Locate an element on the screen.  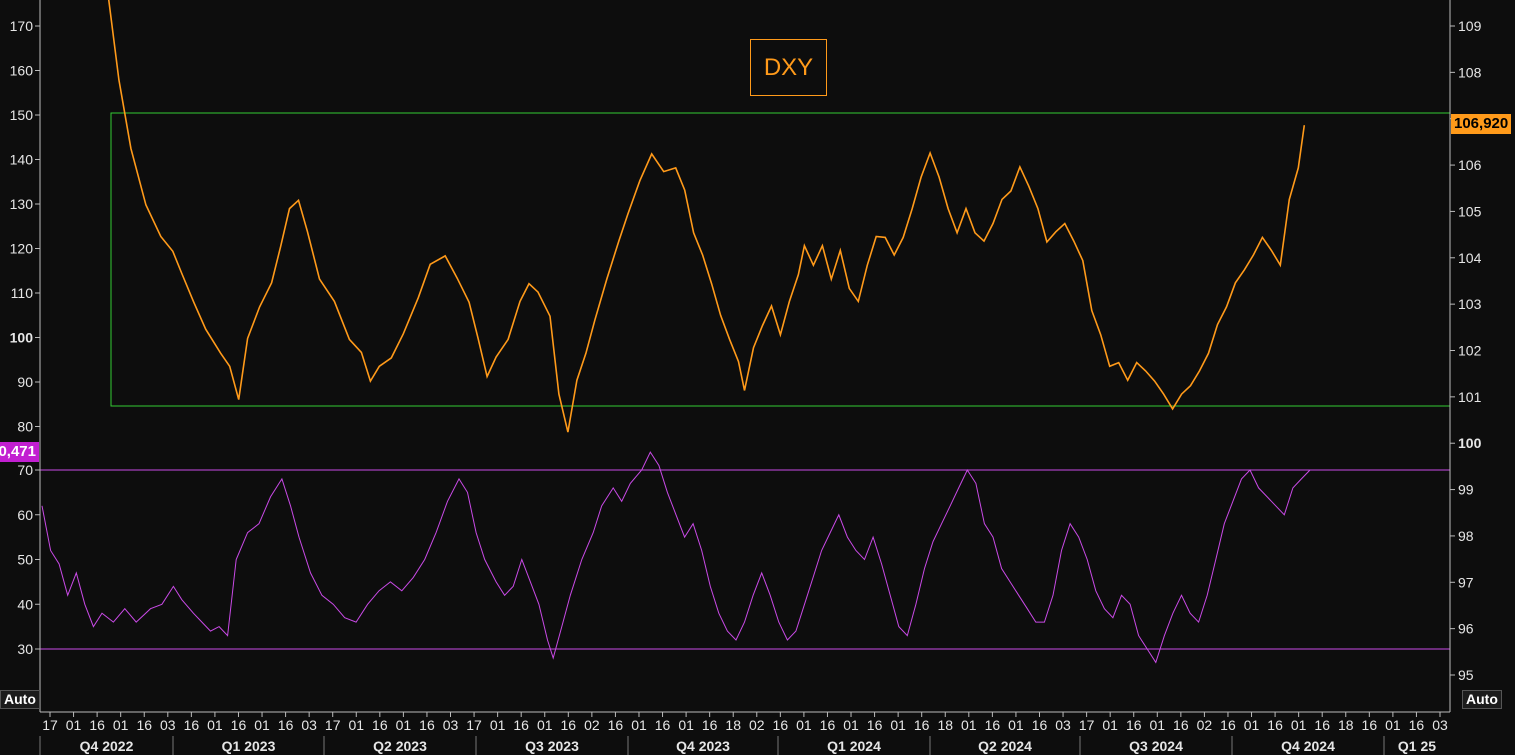
left-axis-tick-label: 80 is located at coordinates (25, 427).